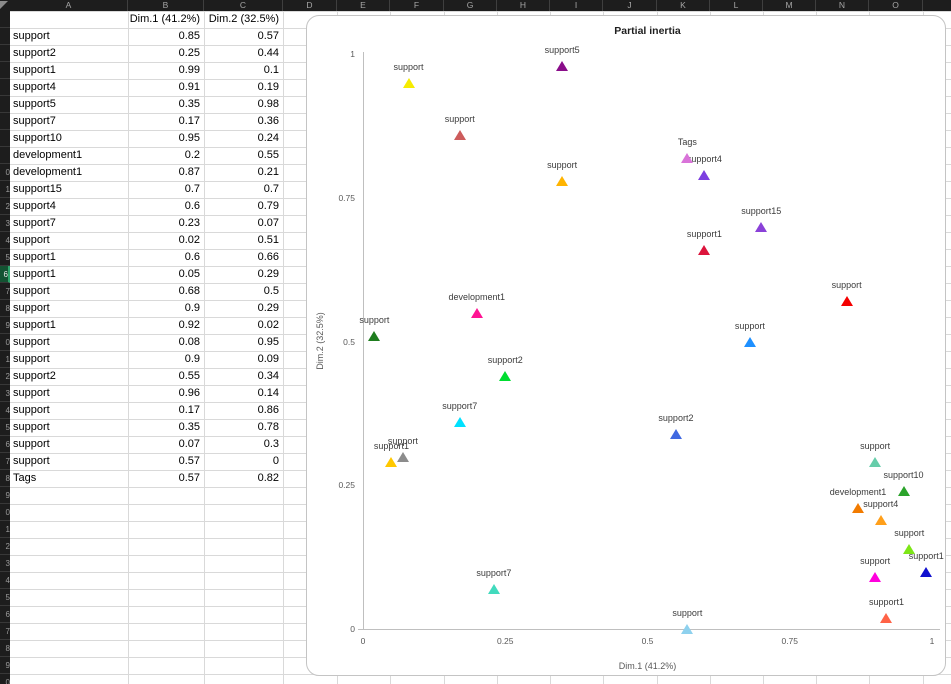  What do you see at coordinates (470, 5) in the screenshot?
I see `column-header-g: G` at bounding box center [470, 5].